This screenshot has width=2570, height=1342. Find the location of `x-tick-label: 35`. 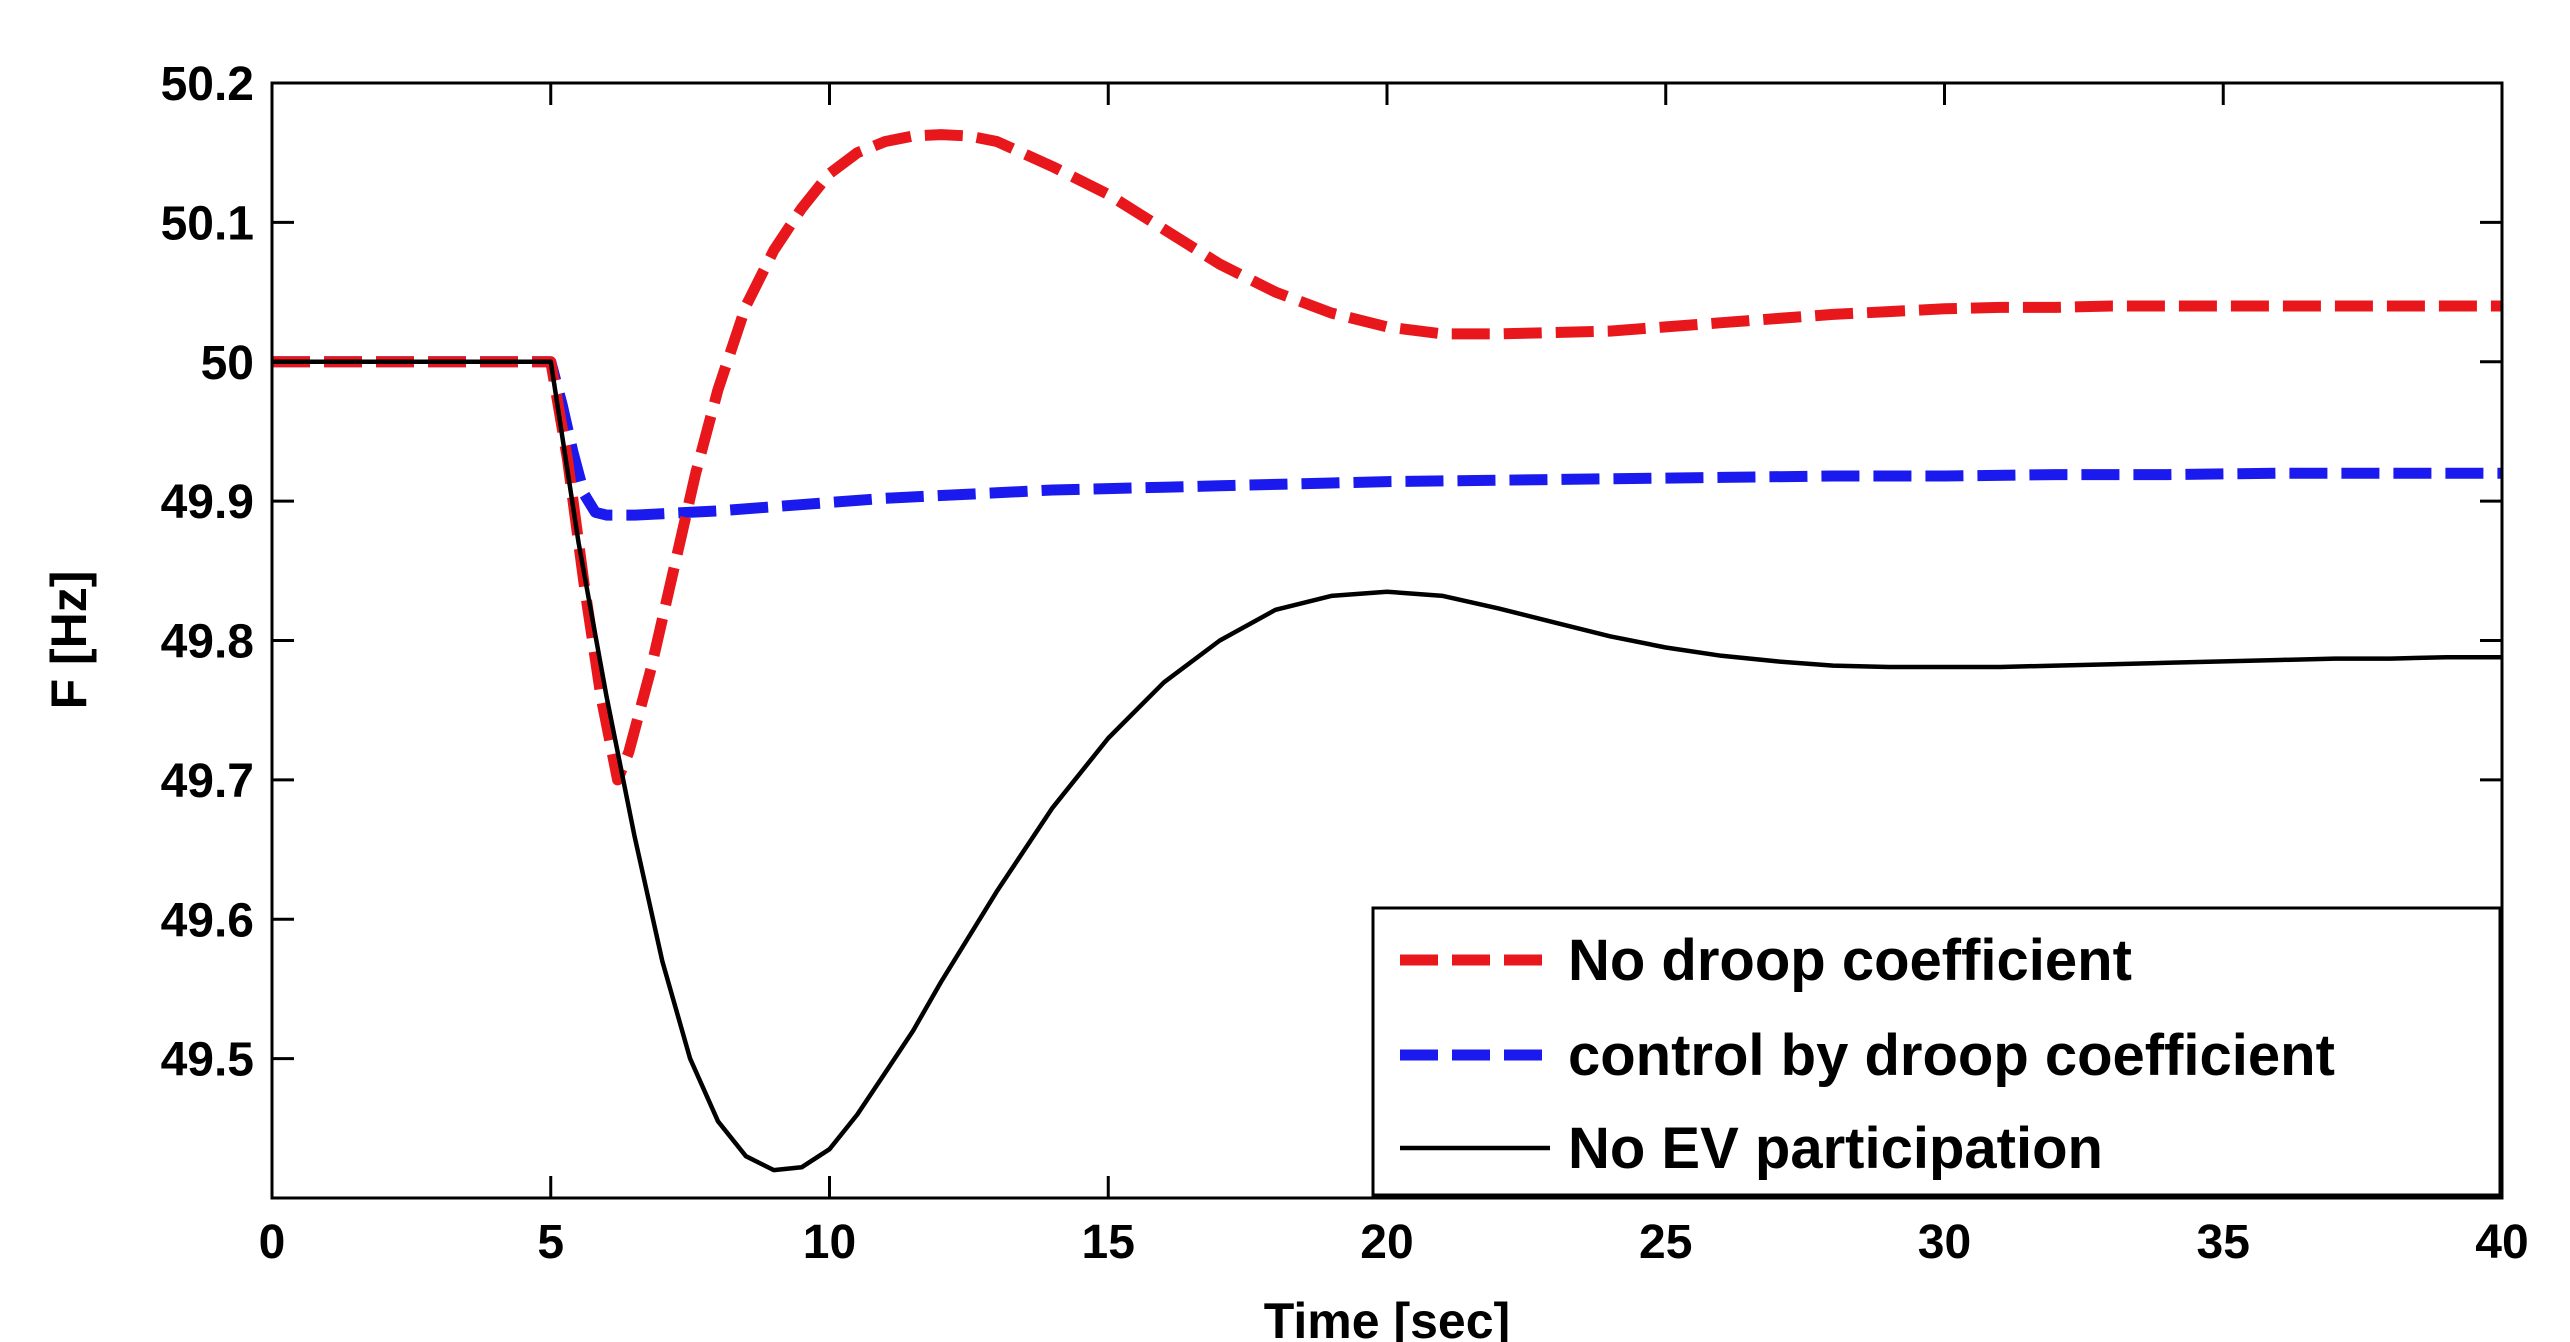

x-tick-label: 35 is located at coordinates (2223, 1242).